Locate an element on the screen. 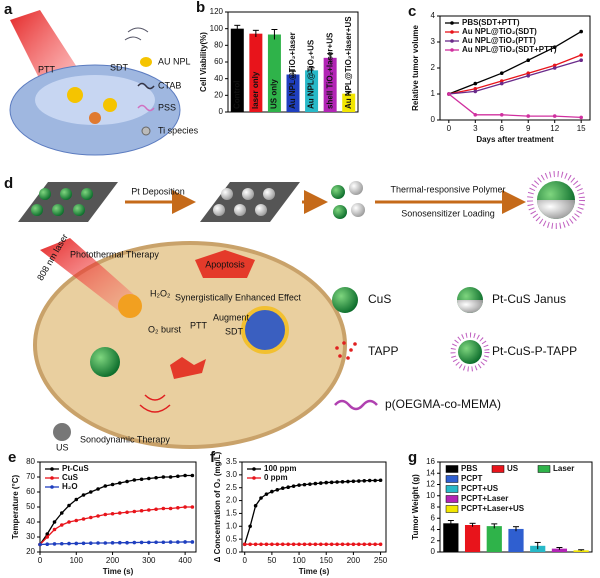 This screenshot has height=578, width=600. legend-text: US is located at coordinates (513, 468).